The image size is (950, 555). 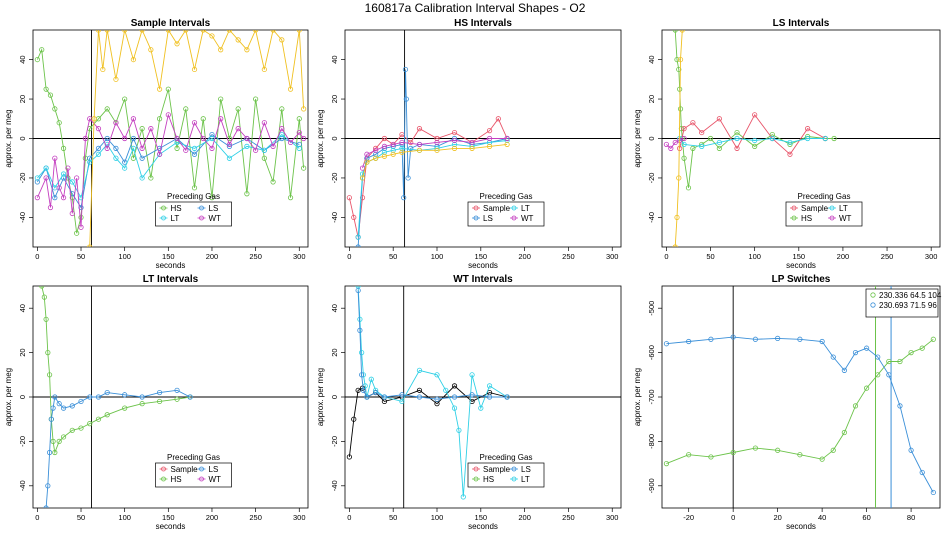 I want to click on legend-label: WT, so click(x=845, y=218).